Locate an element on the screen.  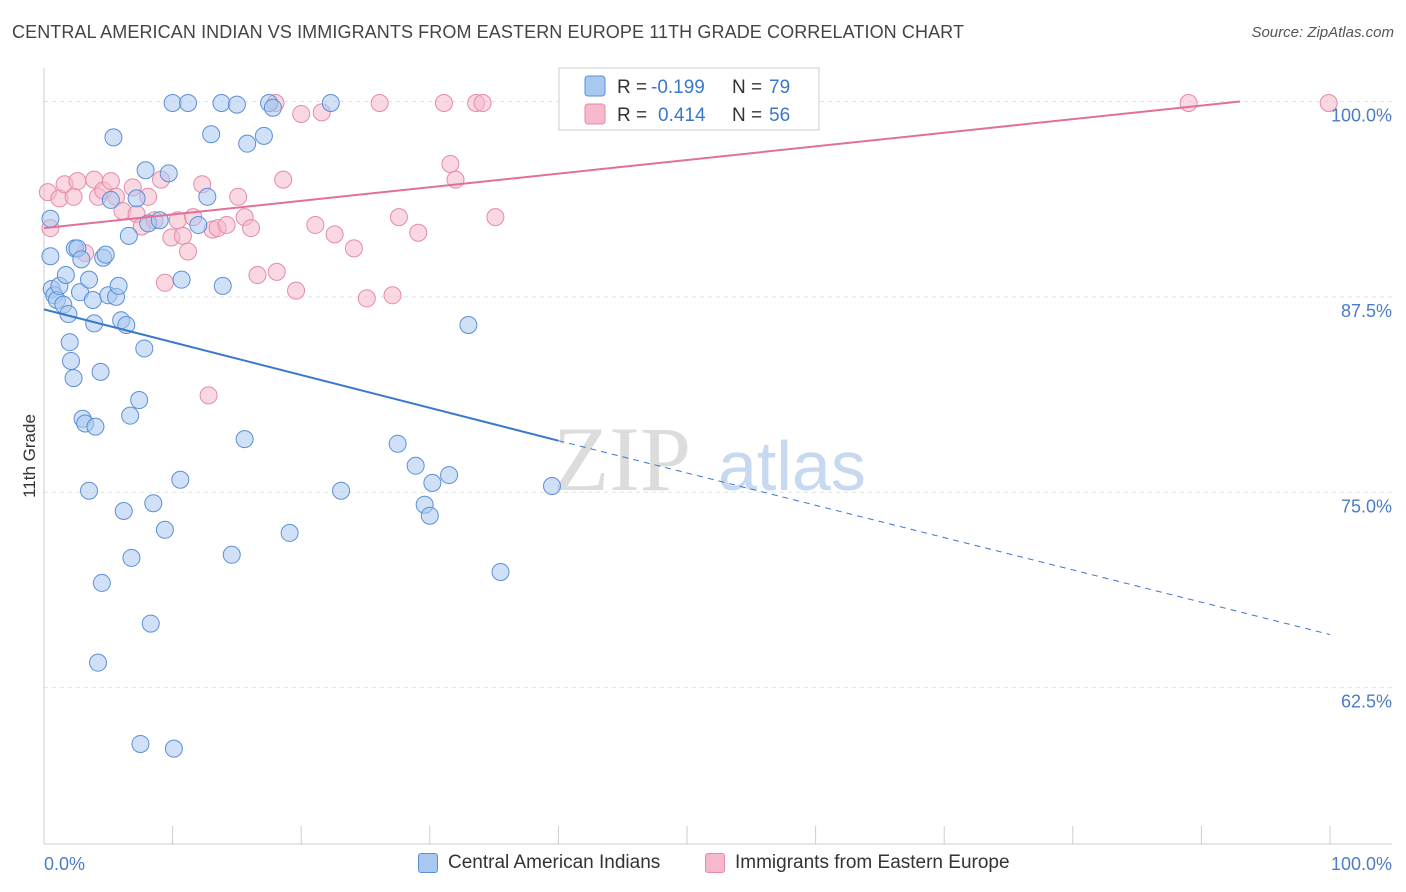
watermark: ZIP atlas is located at coordinates (709, 459).